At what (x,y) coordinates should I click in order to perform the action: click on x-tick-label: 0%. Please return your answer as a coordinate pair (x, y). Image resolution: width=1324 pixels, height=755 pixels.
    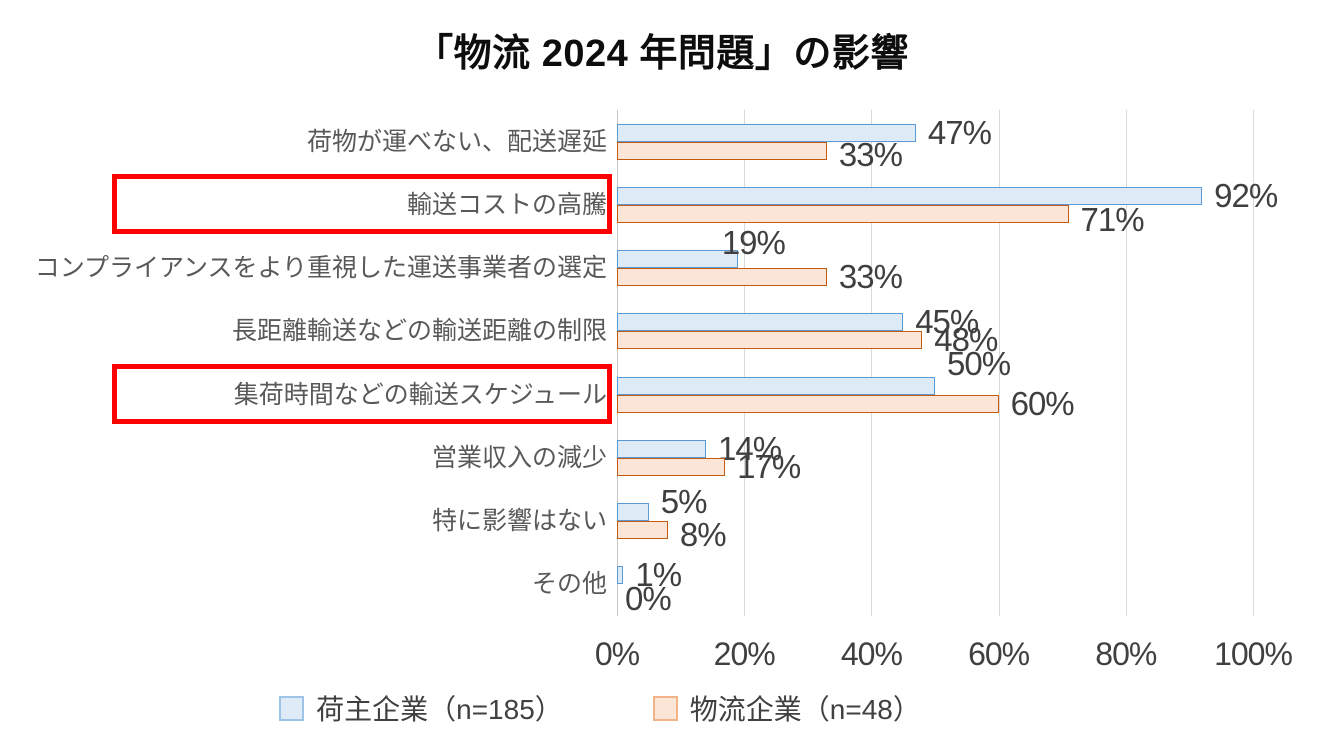
    Looking at the image, I should click on (617, 654).